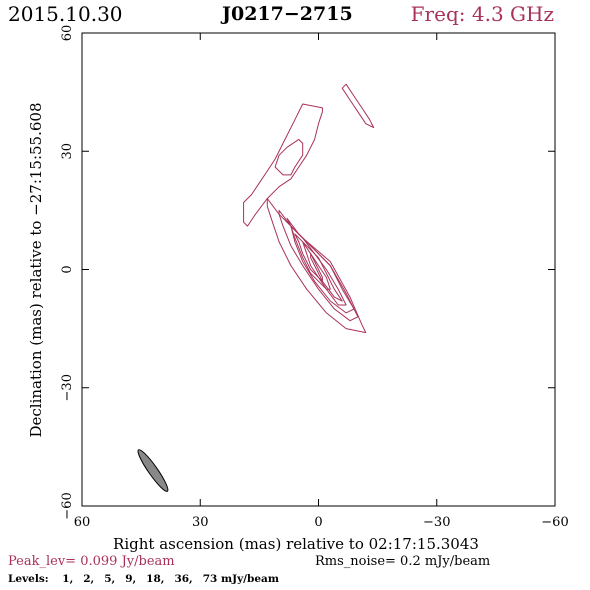  I want to click on level-value: 73, so click(210, 579).